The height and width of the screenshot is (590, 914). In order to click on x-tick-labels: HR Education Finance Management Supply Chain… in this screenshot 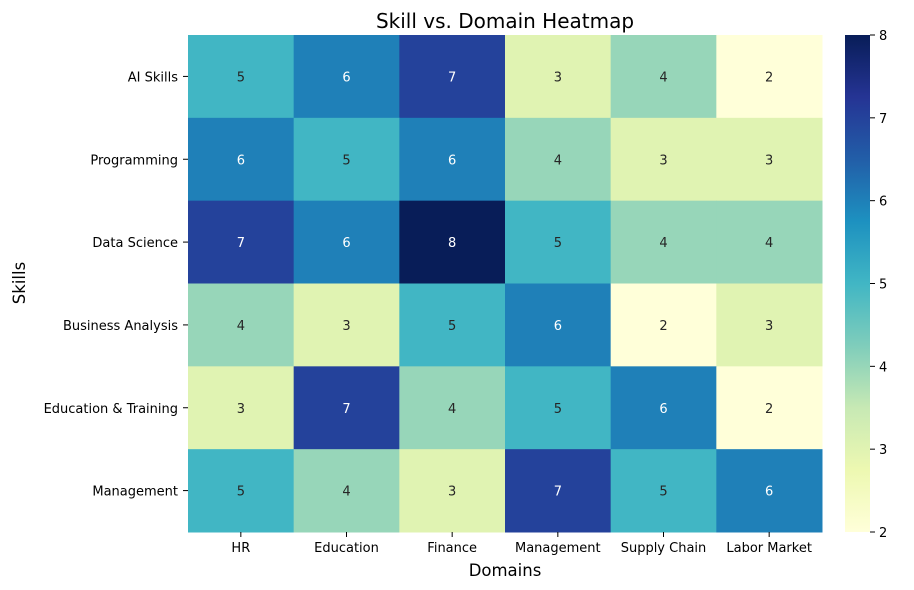, I will do `click(521, 544)`.